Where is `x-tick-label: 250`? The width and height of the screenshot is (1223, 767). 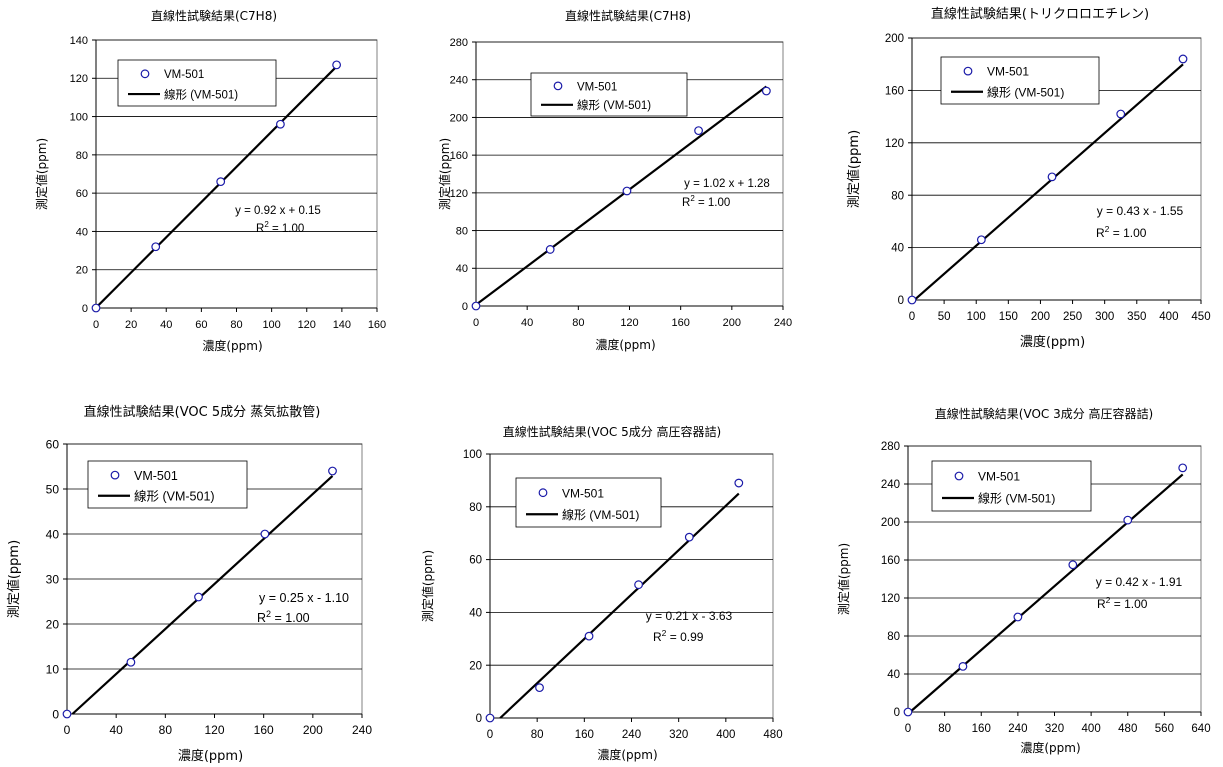 x-tick-label: 250 is located at coordinates (1072, 317).